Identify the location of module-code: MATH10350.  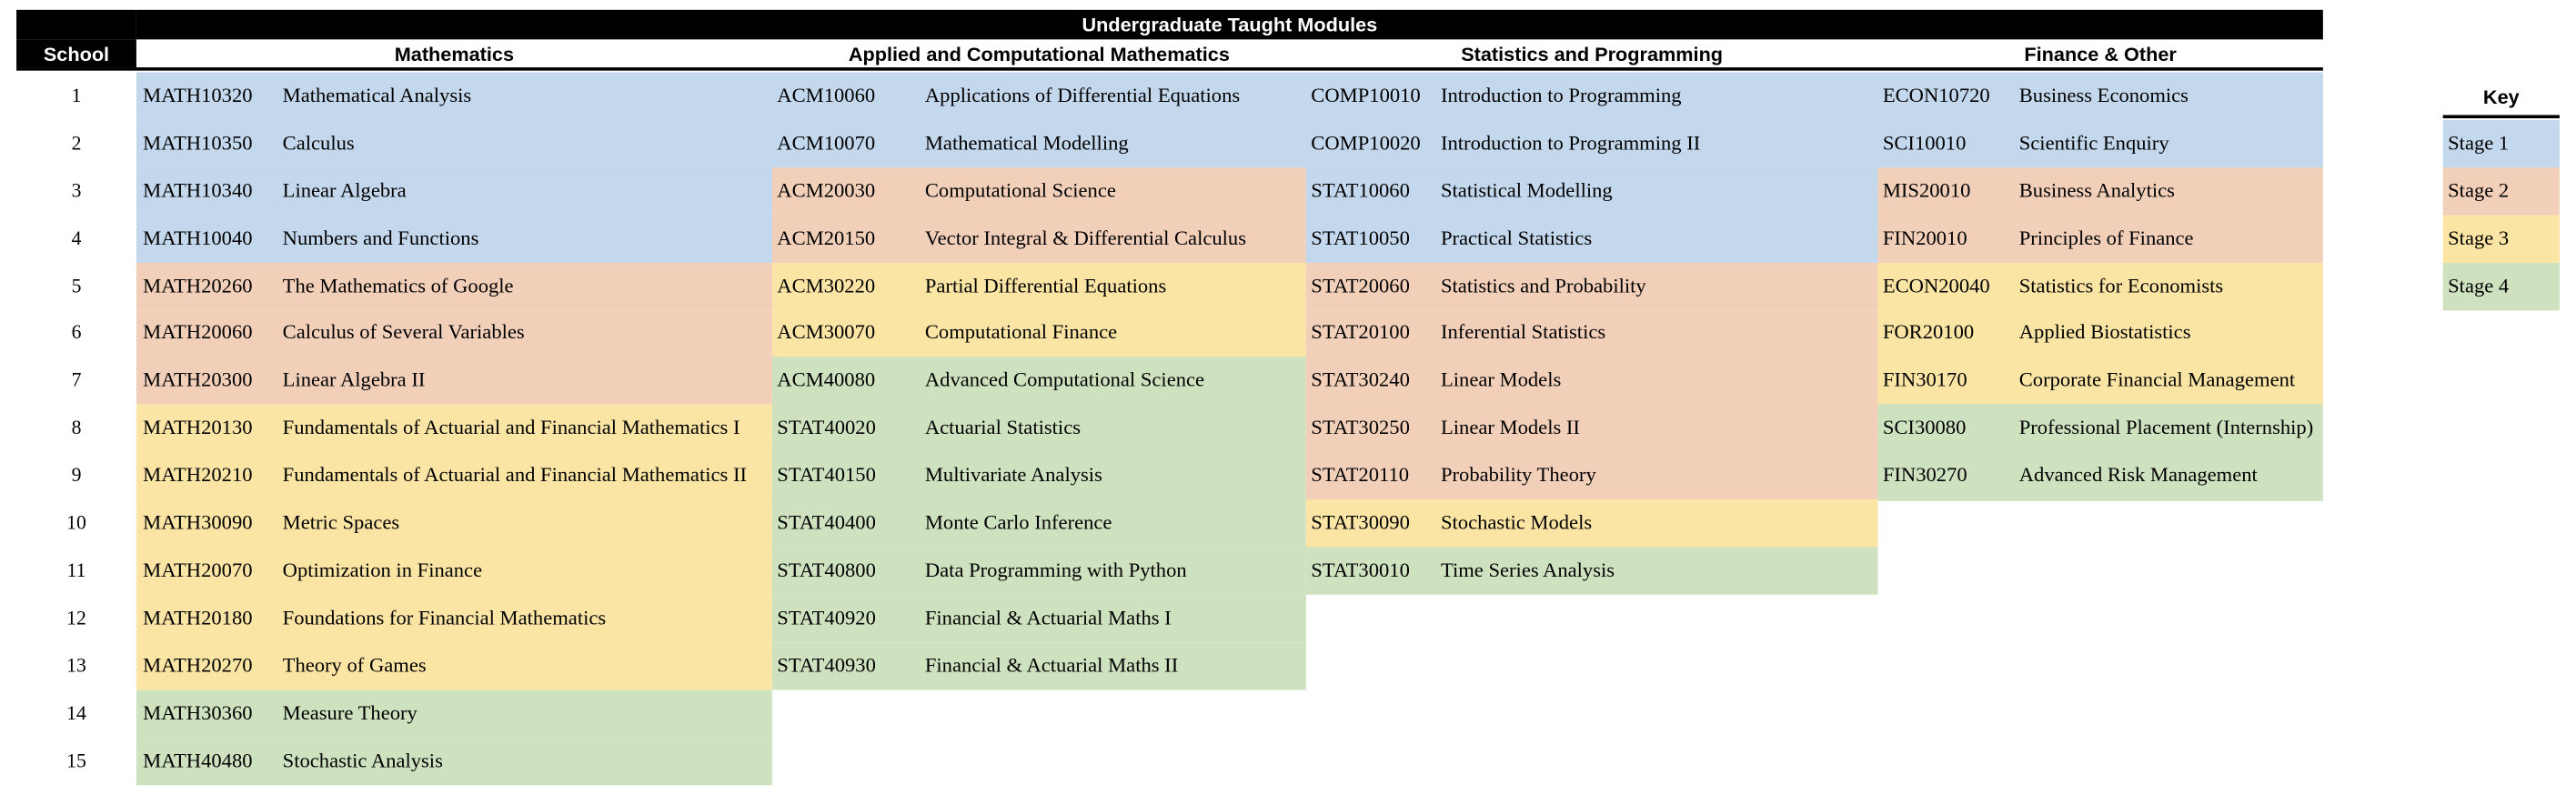
(198, 143).